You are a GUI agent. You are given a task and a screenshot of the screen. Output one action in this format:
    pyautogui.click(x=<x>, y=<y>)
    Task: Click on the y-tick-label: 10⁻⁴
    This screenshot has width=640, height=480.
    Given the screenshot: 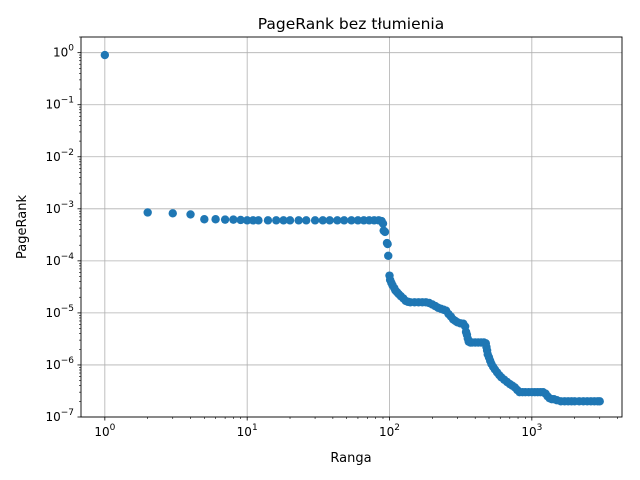 What is the action you would take?
    pyautogui.click(x=59, y=260)
    